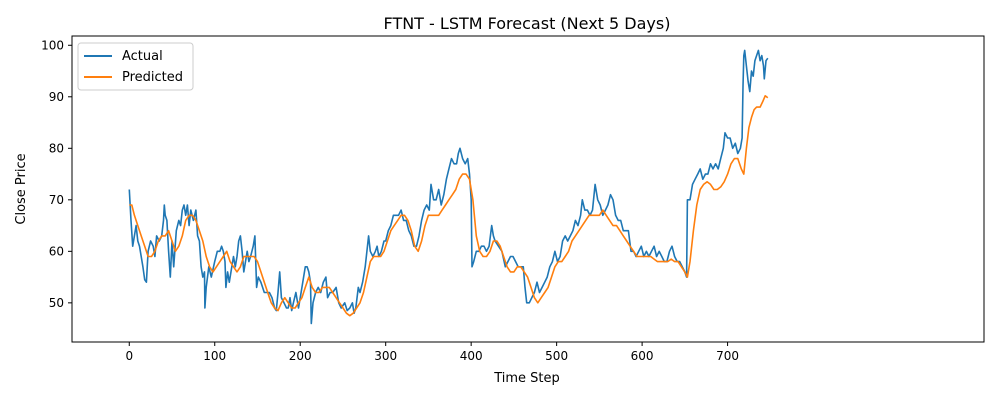 This screenshot has height=400, width=1000. What do you see at coordinates (129, 356) in the screenshot?
I see `x-tick-label: 0` at bounding box center [129, 356].